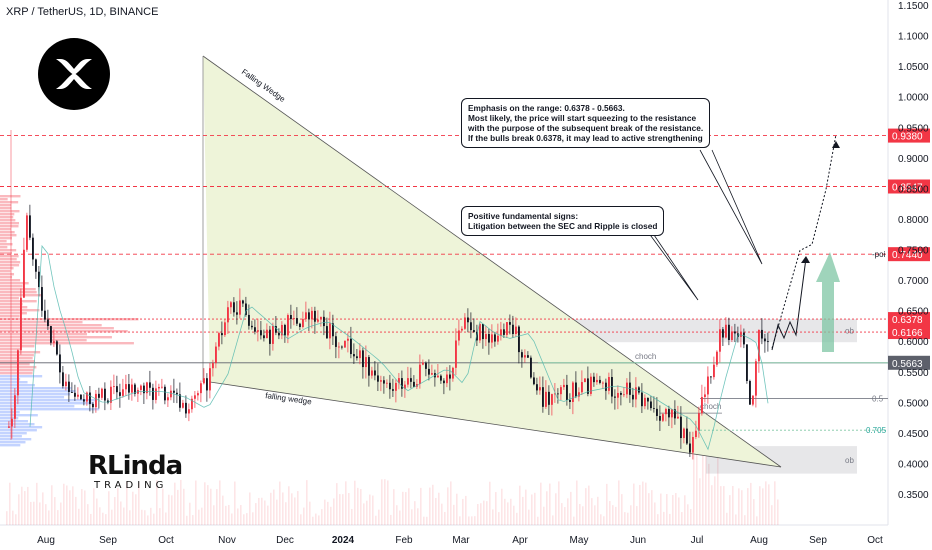  What do you see at coordinates (876, 430) in the screenshot?
I see `fib-level-label: 0.705` at bounding box center [876, 430].